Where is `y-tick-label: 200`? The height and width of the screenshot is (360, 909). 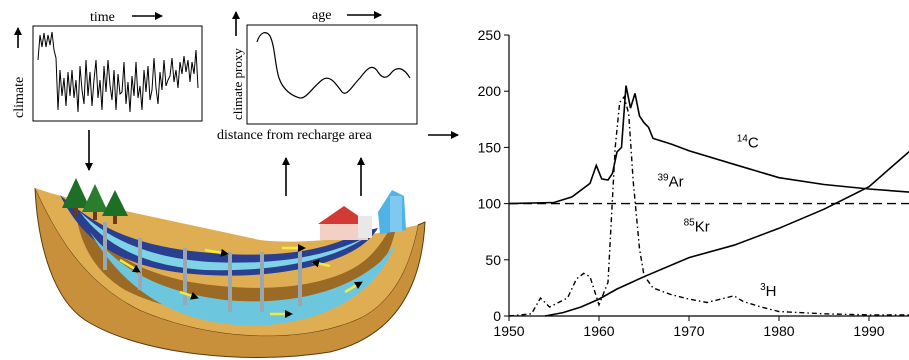
y-tick-label: 200 is located at coordinates (490, 91).